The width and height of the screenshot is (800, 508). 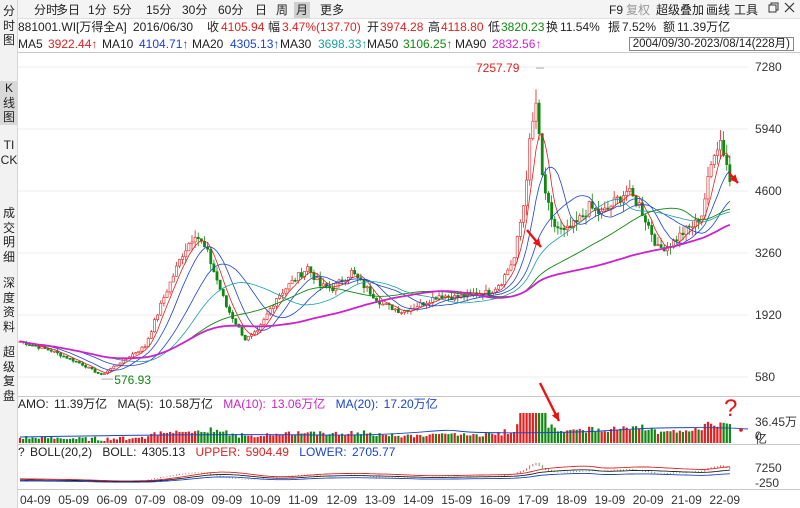 I want to click on period-15min: 15分, so click(x=159, y=10).